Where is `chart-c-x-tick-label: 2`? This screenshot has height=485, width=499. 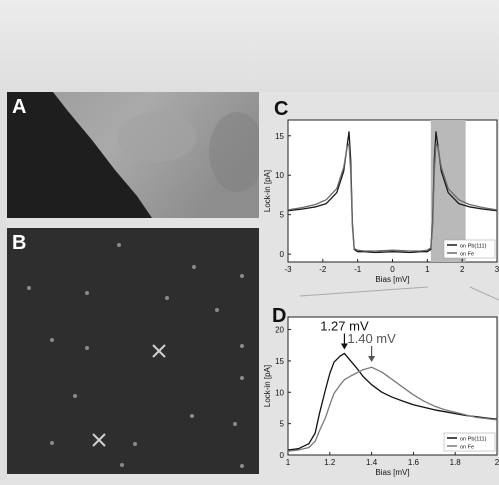 chart-c-x-tick-label: 2 is located at coordinates (462, 269).